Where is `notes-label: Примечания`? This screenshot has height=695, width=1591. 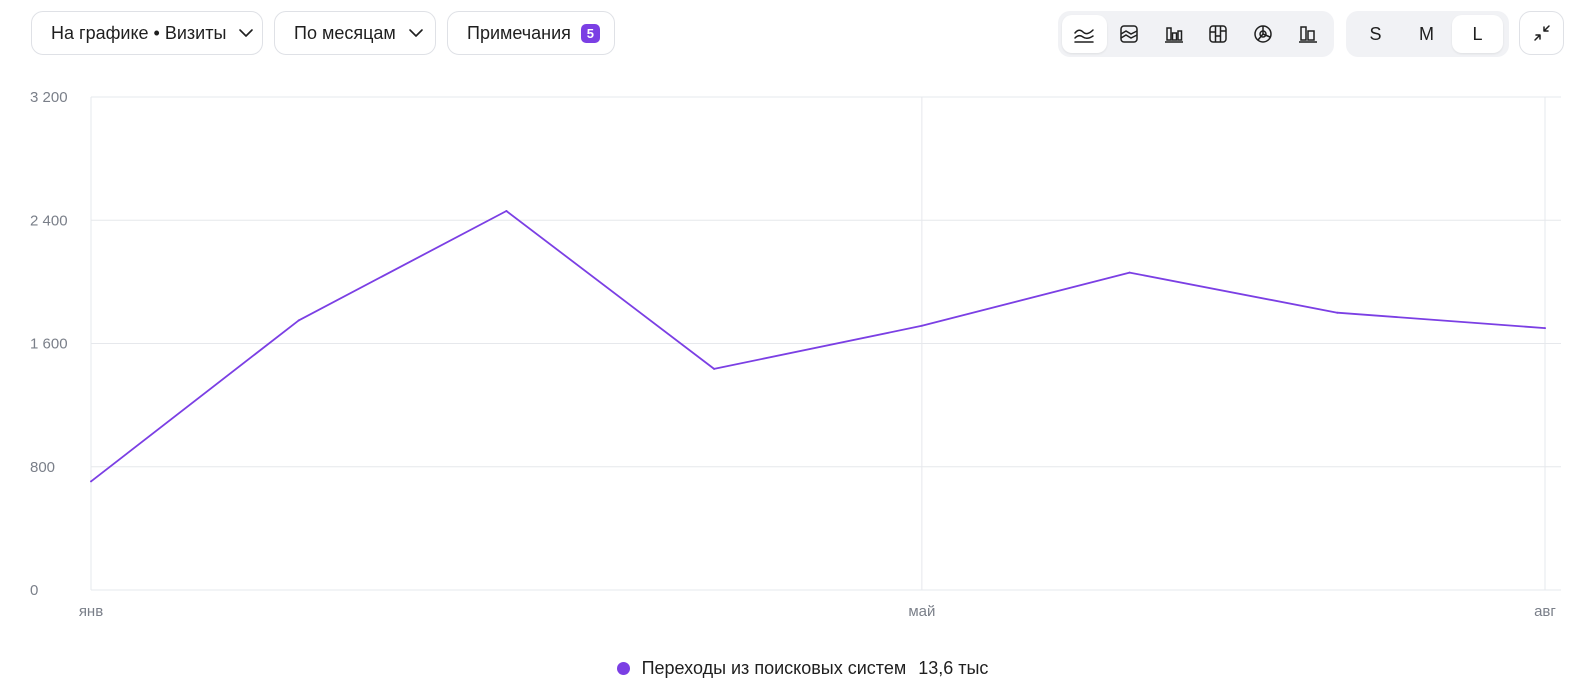 notes-label: Примечания is located at coordinates (519, 32).